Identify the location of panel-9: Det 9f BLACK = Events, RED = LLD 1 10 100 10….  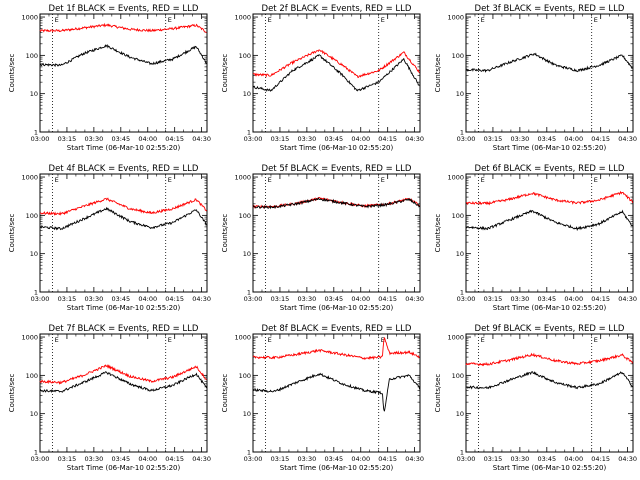
(535, 398).